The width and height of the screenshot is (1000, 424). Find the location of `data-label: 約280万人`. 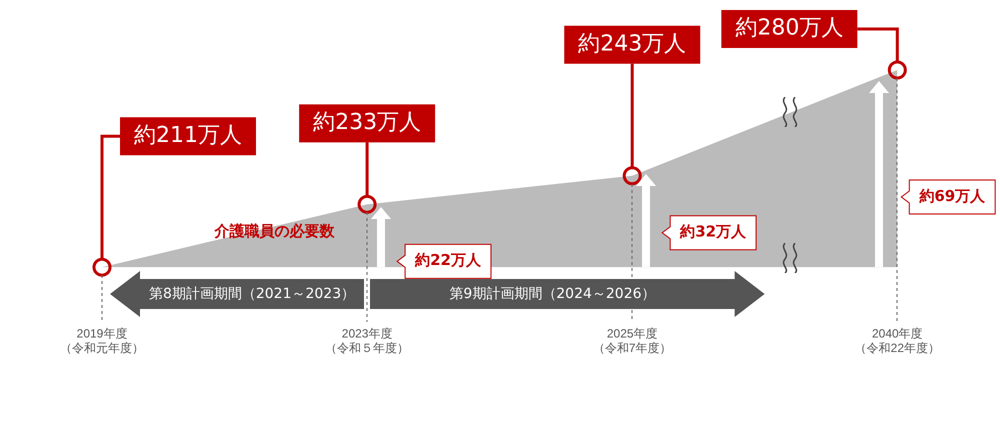

data-label: 約280万人 is located at coordinates (789, 28).